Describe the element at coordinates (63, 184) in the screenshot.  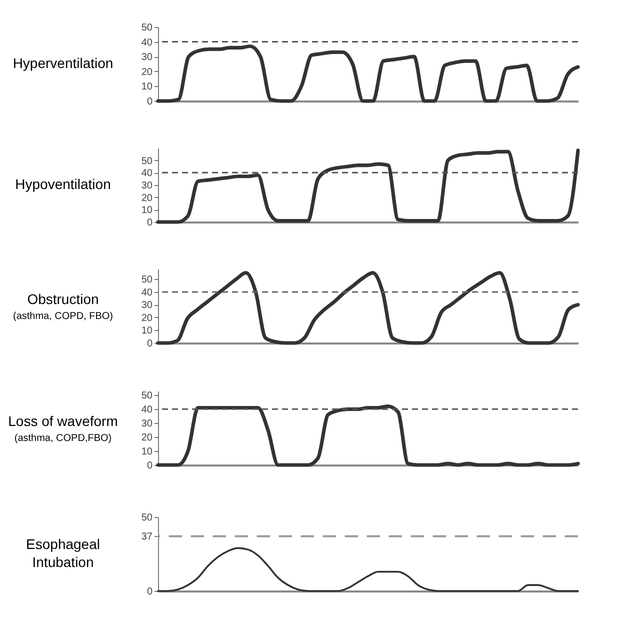
I see `text: Hypoventilation` at that location.